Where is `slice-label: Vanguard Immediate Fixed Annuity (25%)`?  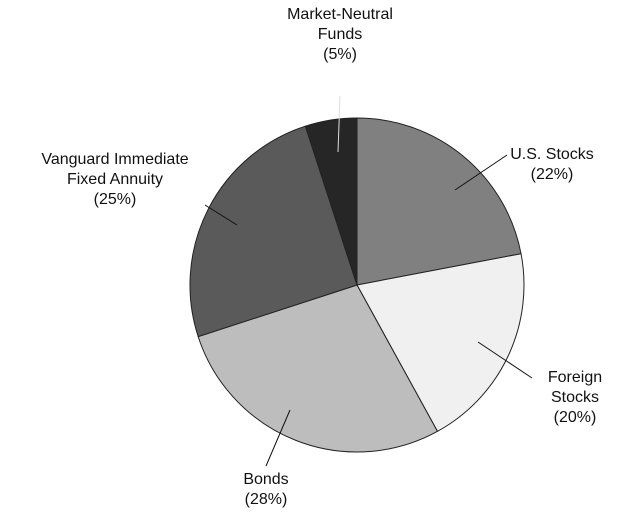 slice-label: Vanguard Immediate Fixed Annuity (25%) is located at coordinates (115, 180).